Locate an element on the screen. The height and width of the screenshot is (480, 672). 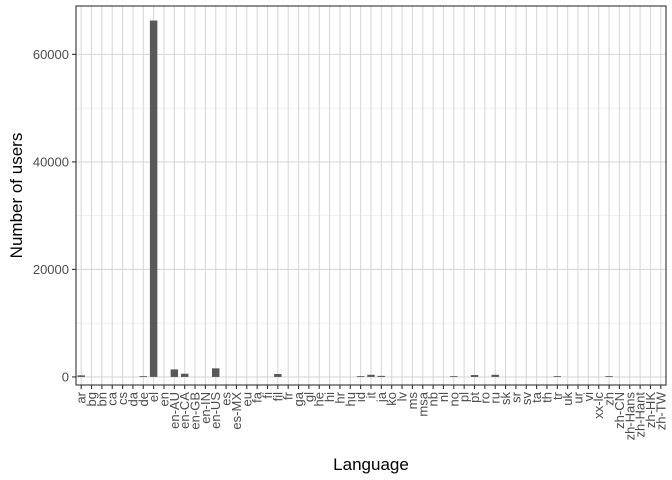
bar-fil is located at coordinates (278, 375).